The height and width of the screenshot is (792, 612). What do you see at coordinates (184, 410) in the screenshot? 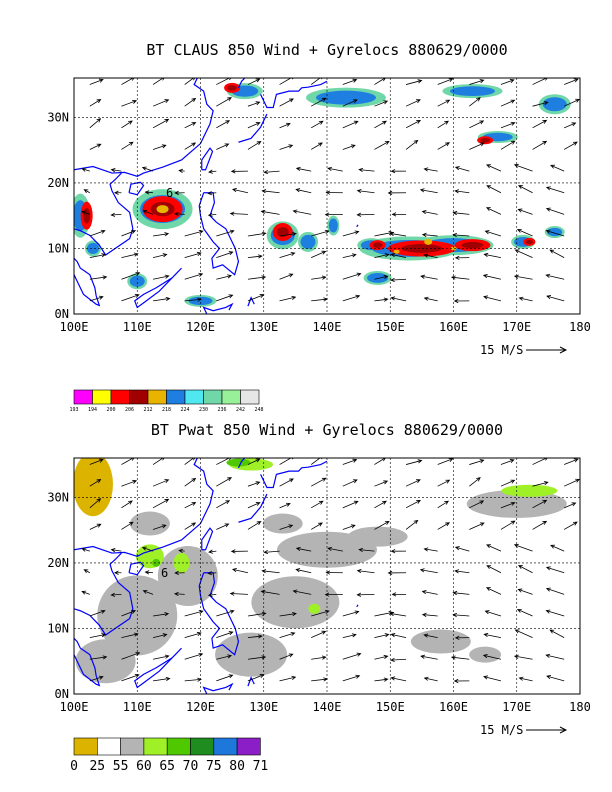
I see `colorbar-label: 224` at bounding box center [184, 410].